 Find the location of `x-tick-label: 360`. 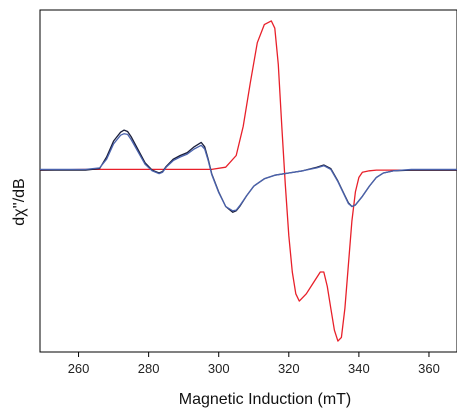

x-tick-label: 360 is located at coordinates (429, 368).